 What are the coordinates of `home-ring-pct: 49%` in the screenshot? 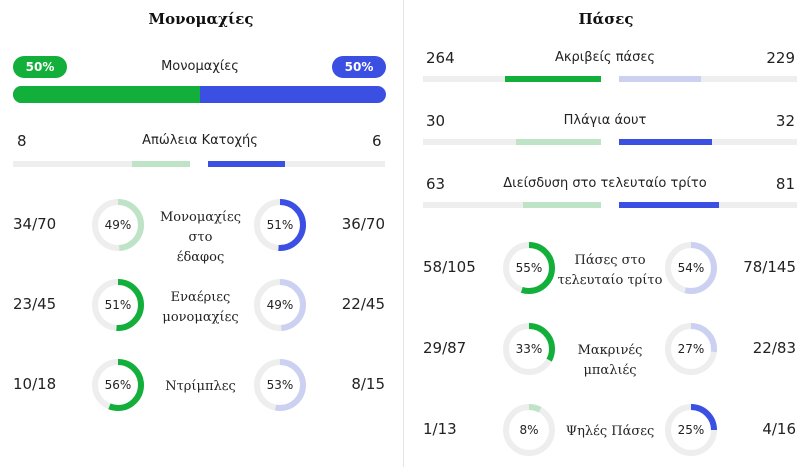 It's located at (118, 225).